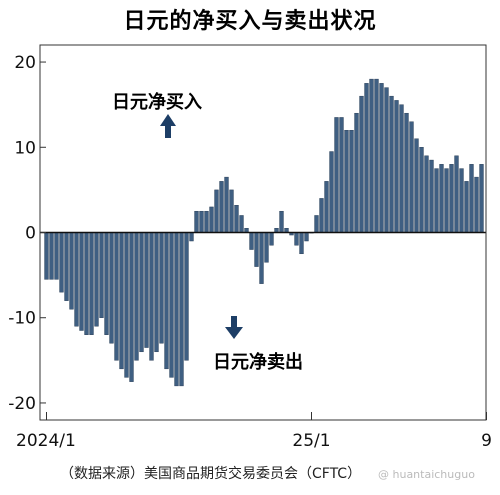  I want to click on arrow-down-icon, so click(234, 327).